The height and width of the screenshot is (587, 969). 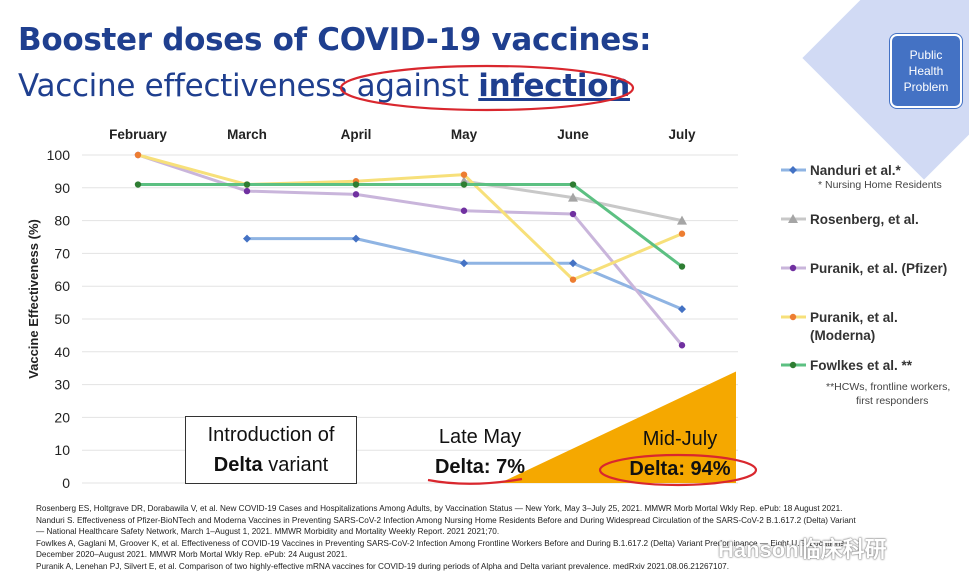 I want to click on y-tick-label: 60, so click(x=62, y=286).